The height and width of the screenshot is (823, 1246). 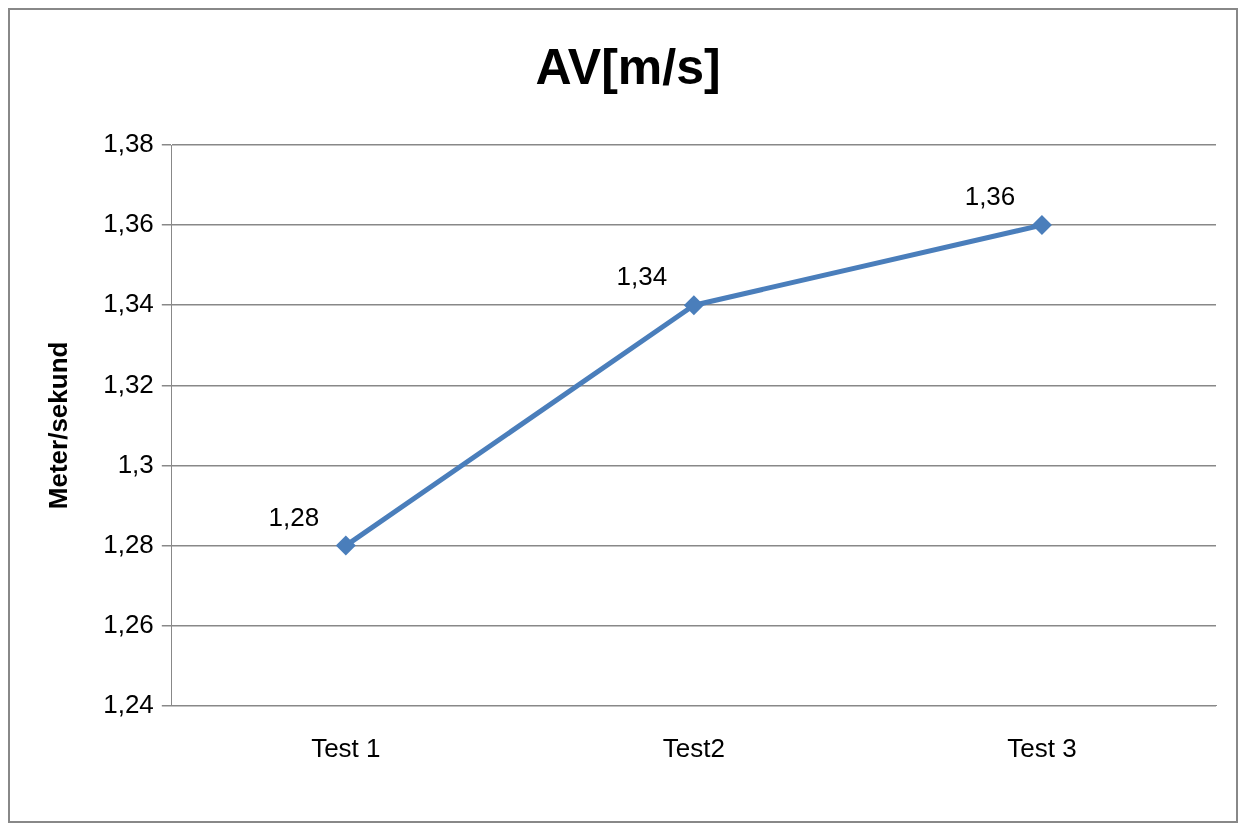 What do you see at coordinates (990, 196) in the screenshot?
I see `data-label: 1,36` at bounding box center [990, 196].